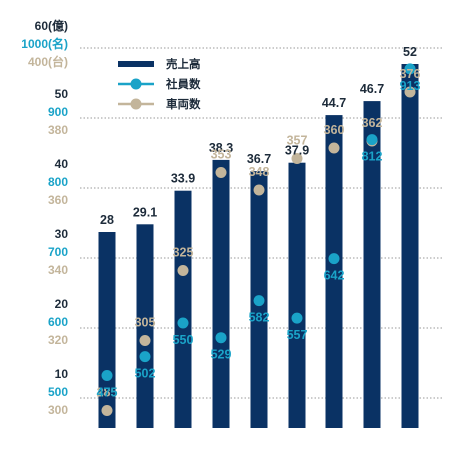 This screenshot has height=455, width=455. Describe the element at coordinates (334, 103) in the screenshot. I see `sales-value-label: 44.7` at that location.